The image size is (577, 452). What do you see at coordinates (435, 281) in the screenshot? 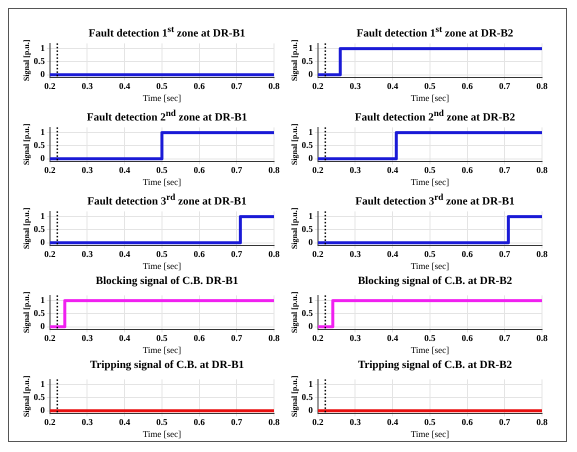
I see `chart-title: Blocking signal of C.B. at DR-B2` at bounding box center [435, 281].